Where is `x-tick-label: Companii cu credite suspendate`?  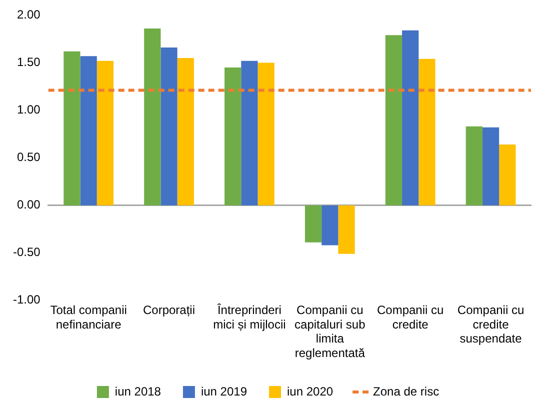 x-tick-label: Companii cu credite suspendate is located at coordinates (490, 324).